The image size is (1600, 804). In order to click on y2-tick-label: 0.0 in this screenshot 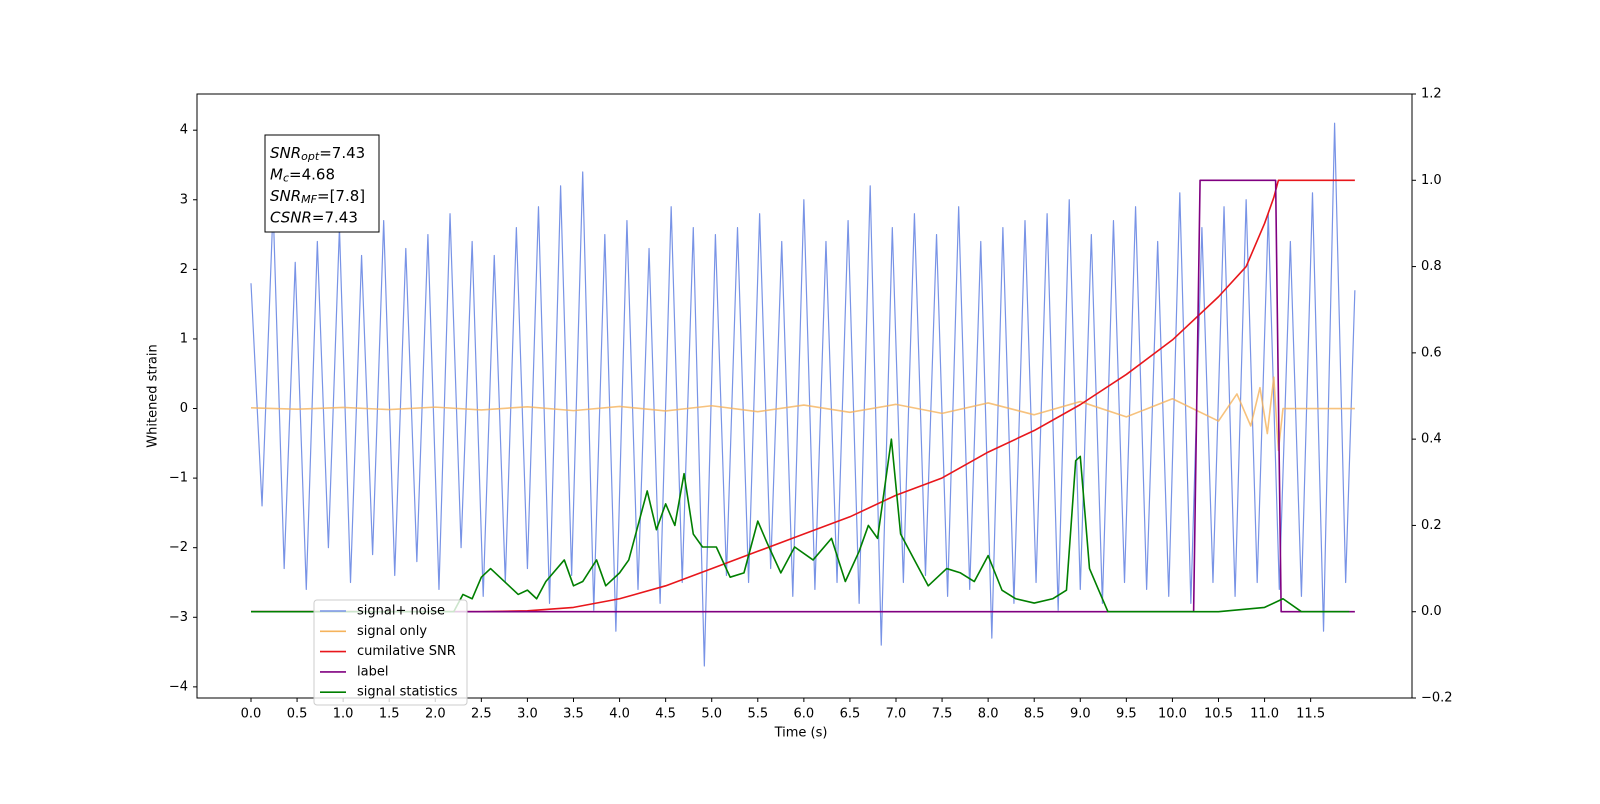, I will do `click(1431, 611)`.